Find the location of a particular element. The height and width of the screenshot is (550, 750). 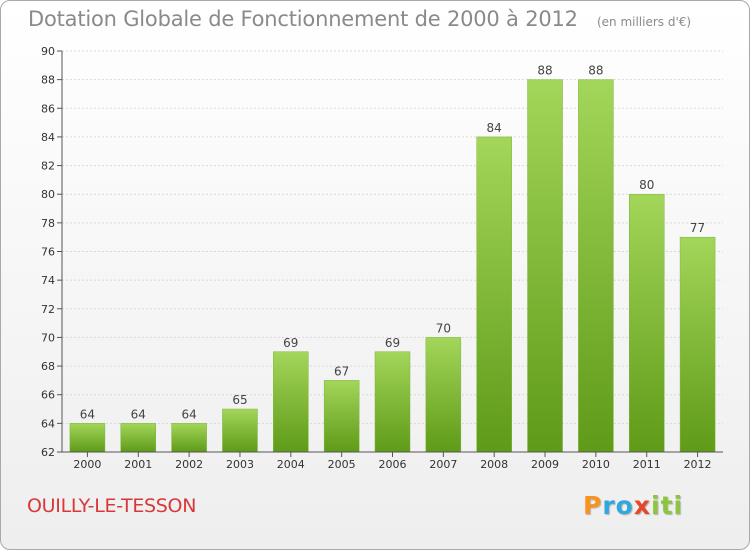

data-label: 80 is located at coordinates (646, 185).